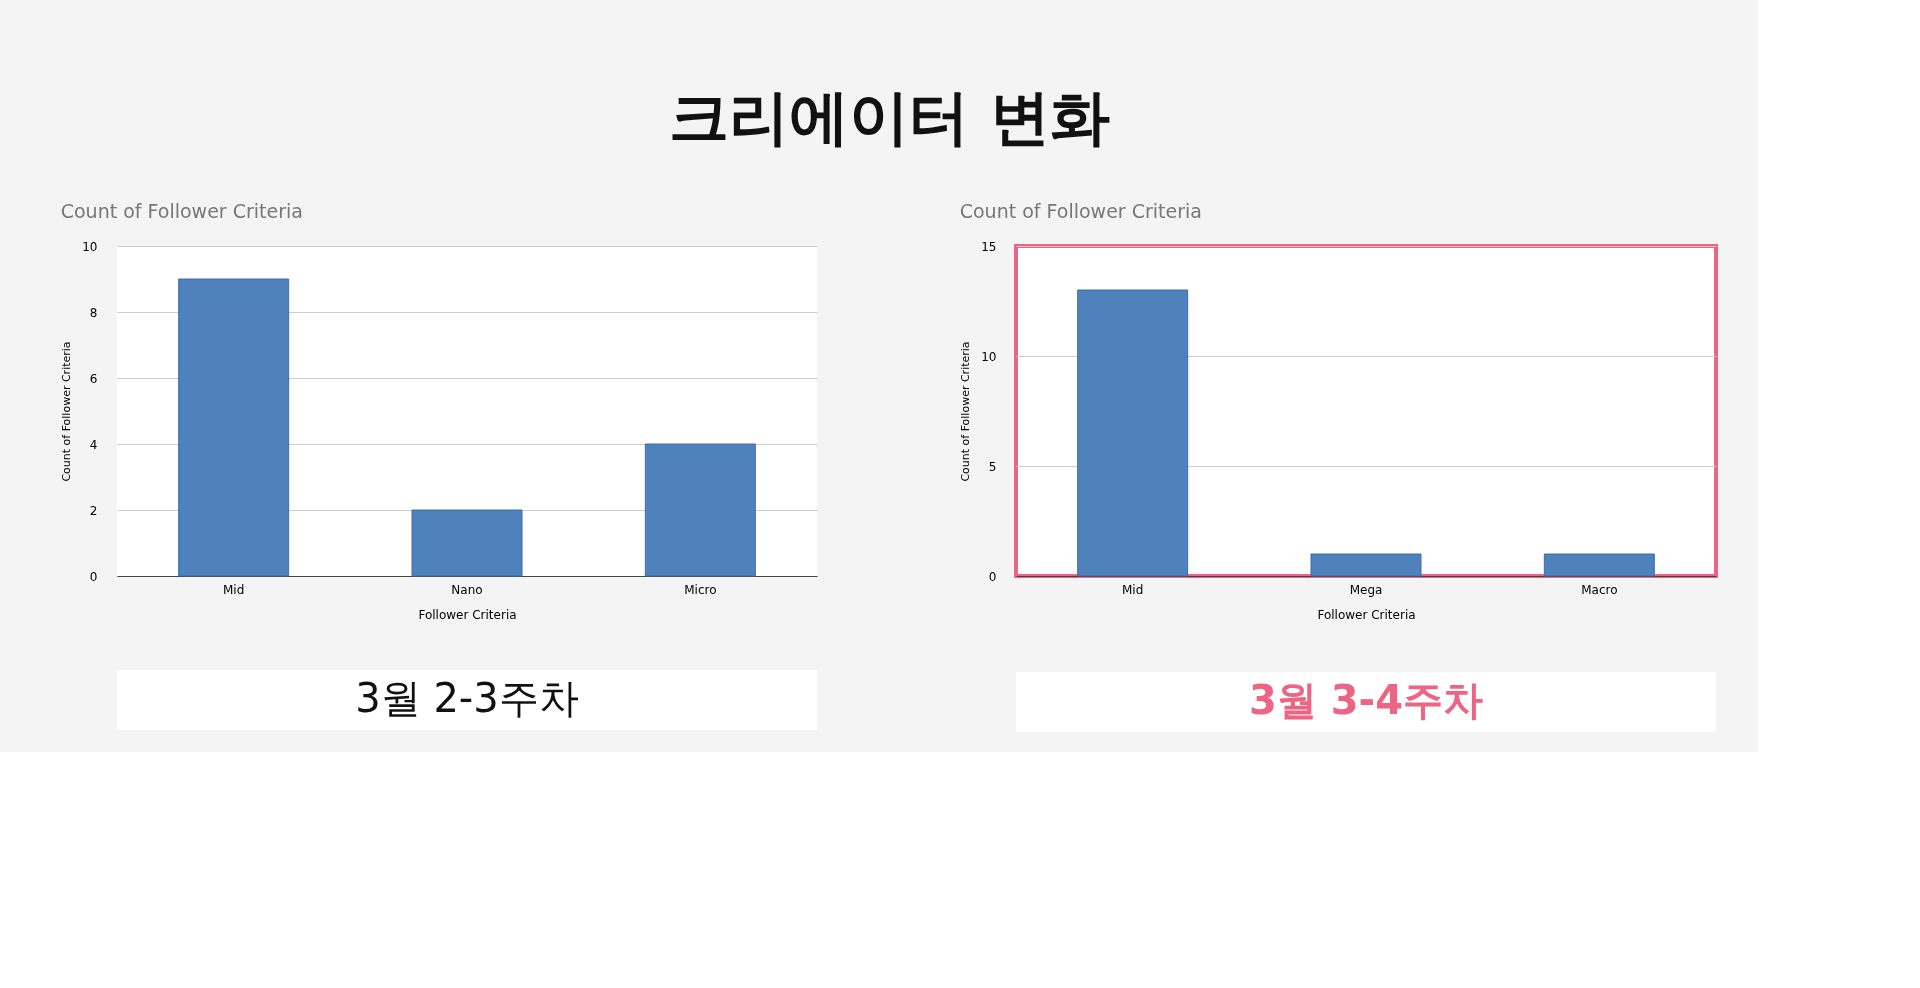 The width and height of the screenshot is (1920, 988). I want to click on x-tick-label: Macro, so click(1599, 589).